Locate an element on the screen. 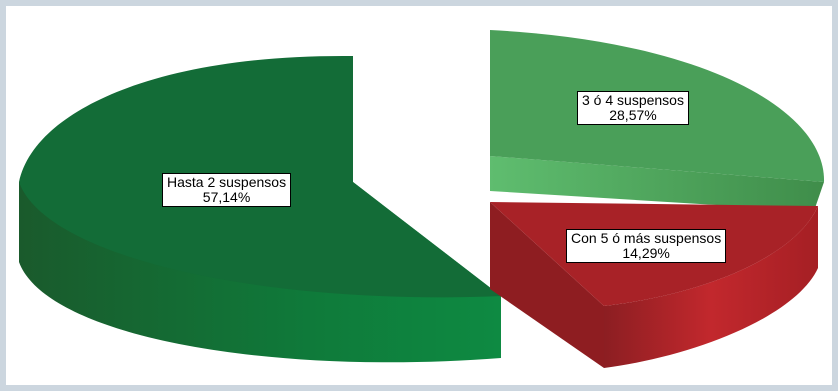 The width and height of the screenshot is (838, 391). slice-label-5-o-mas: Con 5 ó más suspensos 14,29% is located at coordinates (646, 246).